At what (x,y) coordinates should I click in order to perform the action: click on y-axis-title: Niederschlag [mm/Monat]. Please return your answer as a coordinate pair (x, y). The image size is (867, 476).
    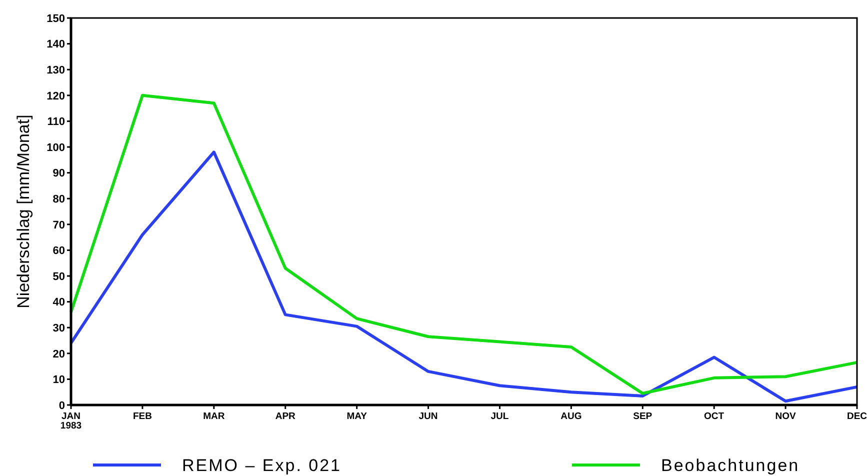
    Looking at the image, I should click on (23, 211).